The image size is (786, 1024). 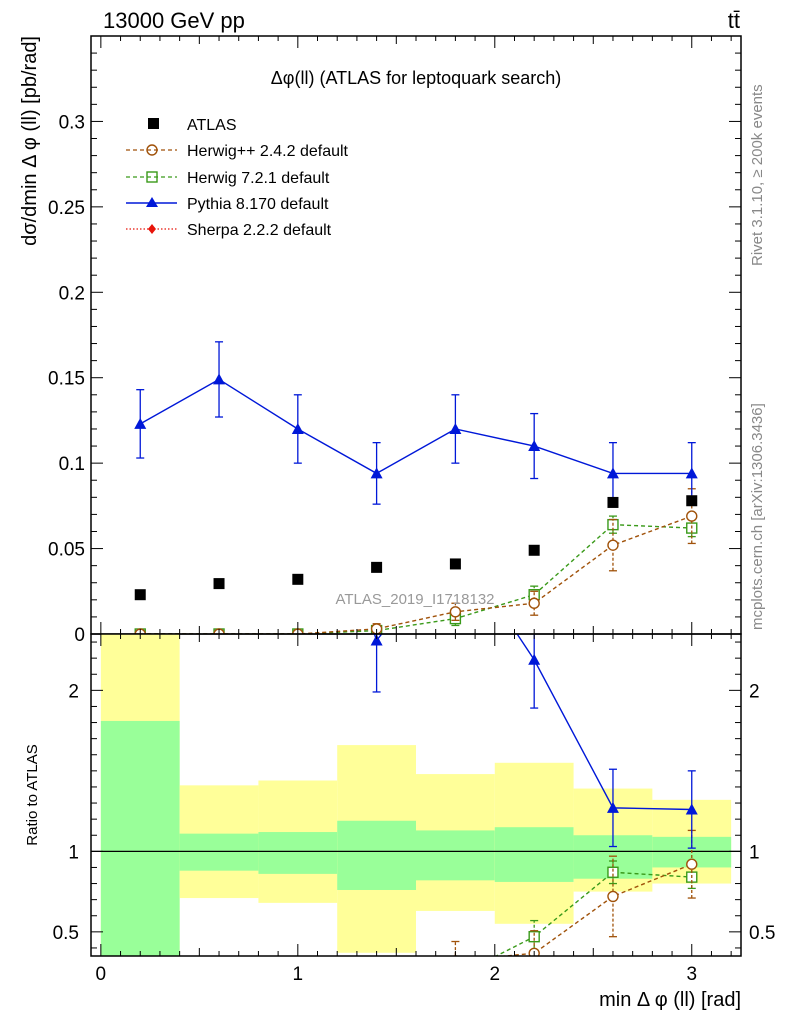 I want to click on ratio-y-tick-label-right-1: 1, so click(x=754, y=852).